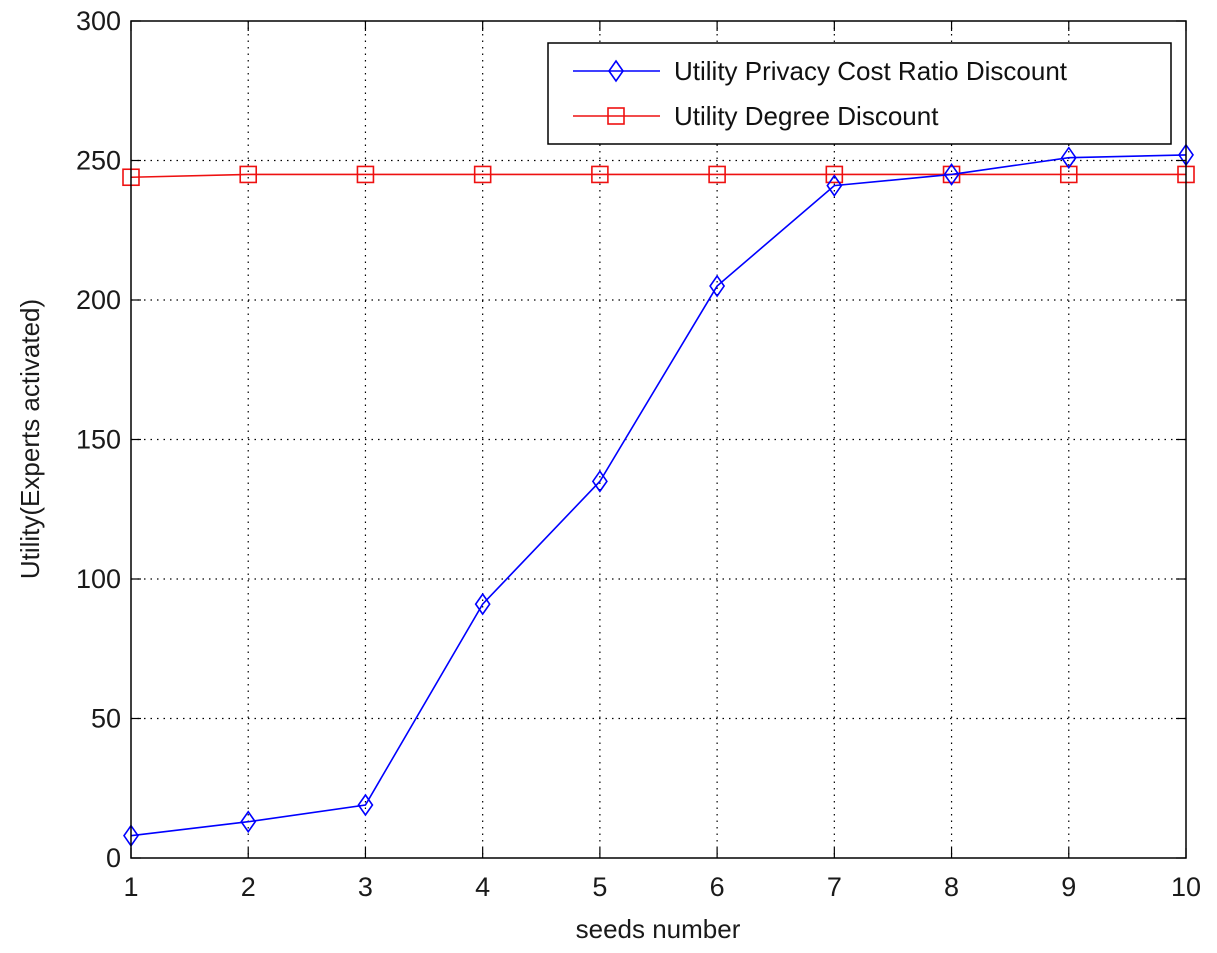 The image size is (1217, 953). Describe the element at coordinates (599, 887) in the screenshot. I see `x-tick-label: 5` at that location.